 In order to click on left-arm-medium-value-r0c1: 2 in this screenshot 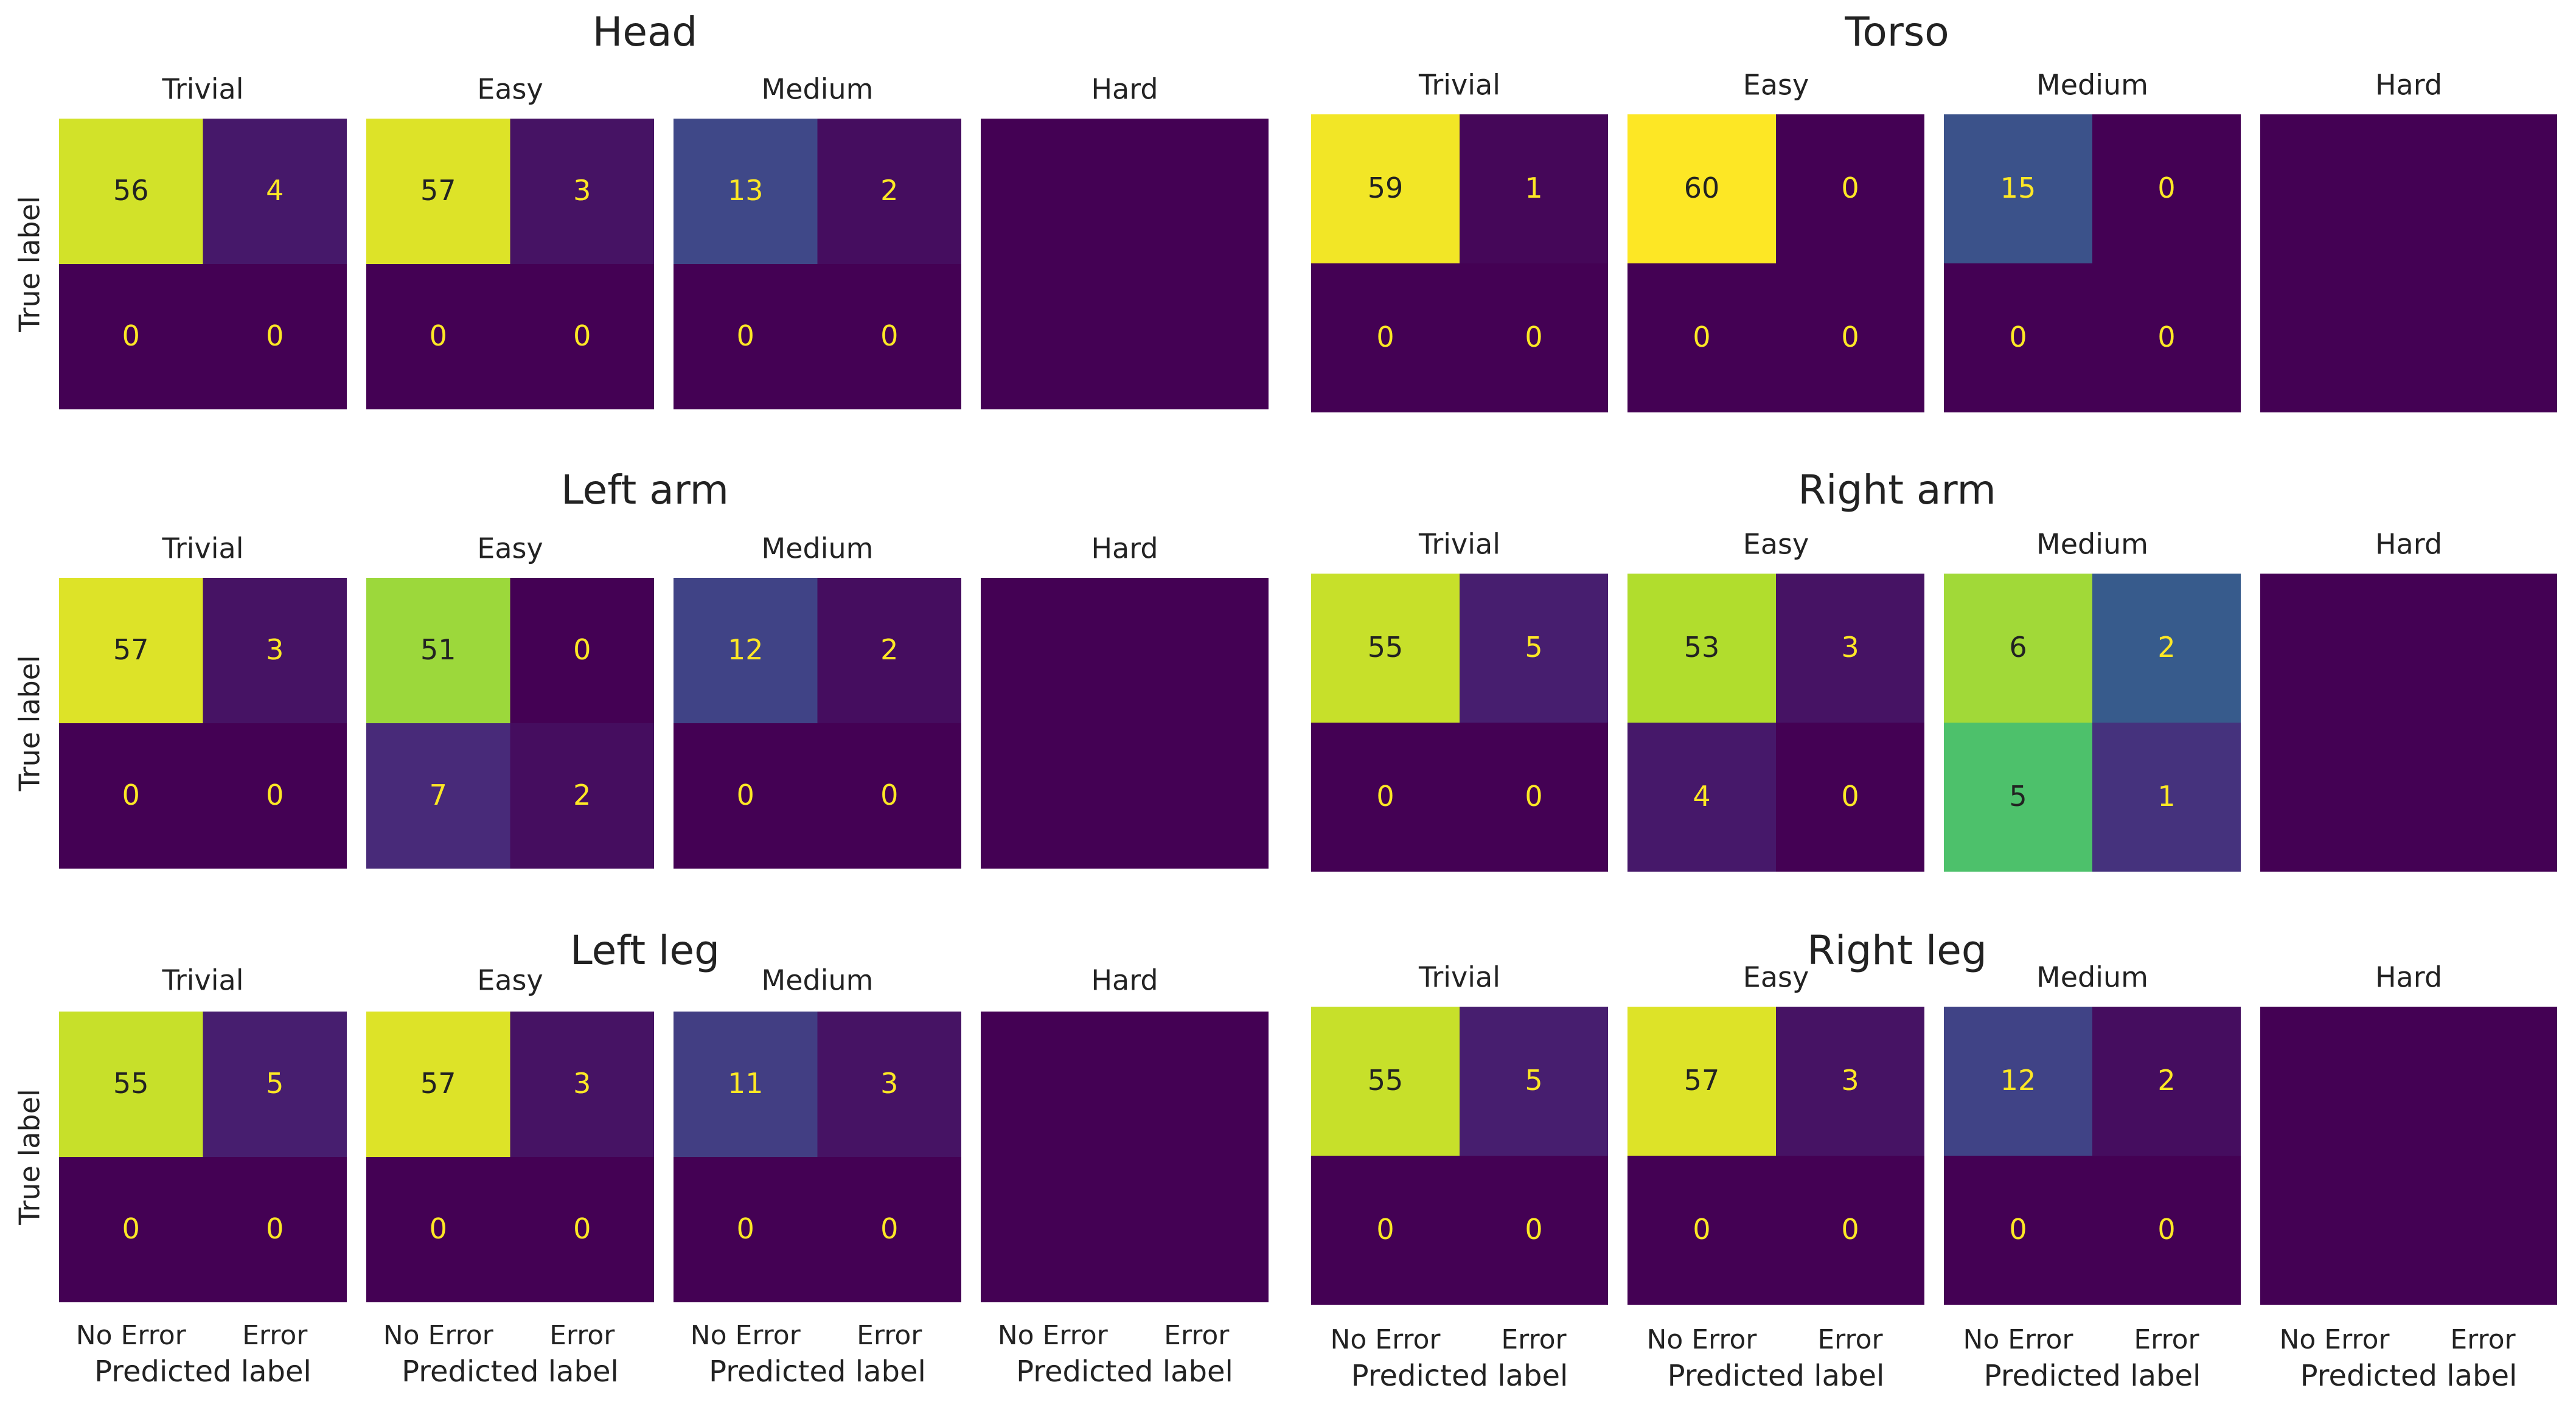, I will do `click(889, 650)`.